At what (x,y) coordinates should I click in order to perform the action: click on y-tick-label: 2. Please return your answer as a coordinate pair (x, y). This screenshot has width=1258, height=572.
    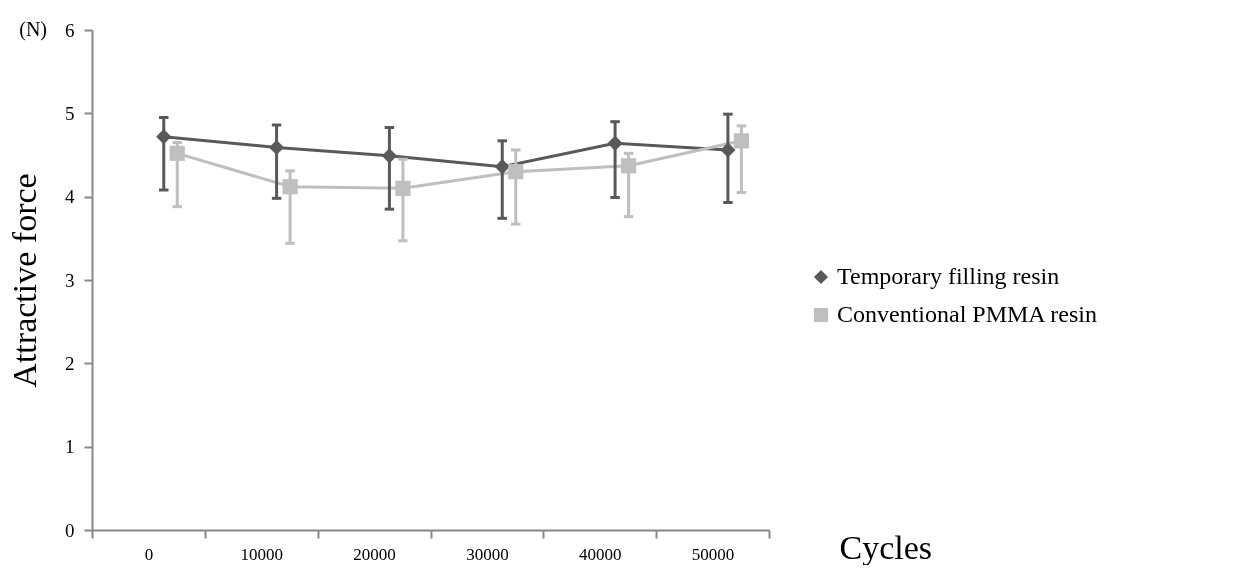
    Looking at the image, I should click on (70, 363).